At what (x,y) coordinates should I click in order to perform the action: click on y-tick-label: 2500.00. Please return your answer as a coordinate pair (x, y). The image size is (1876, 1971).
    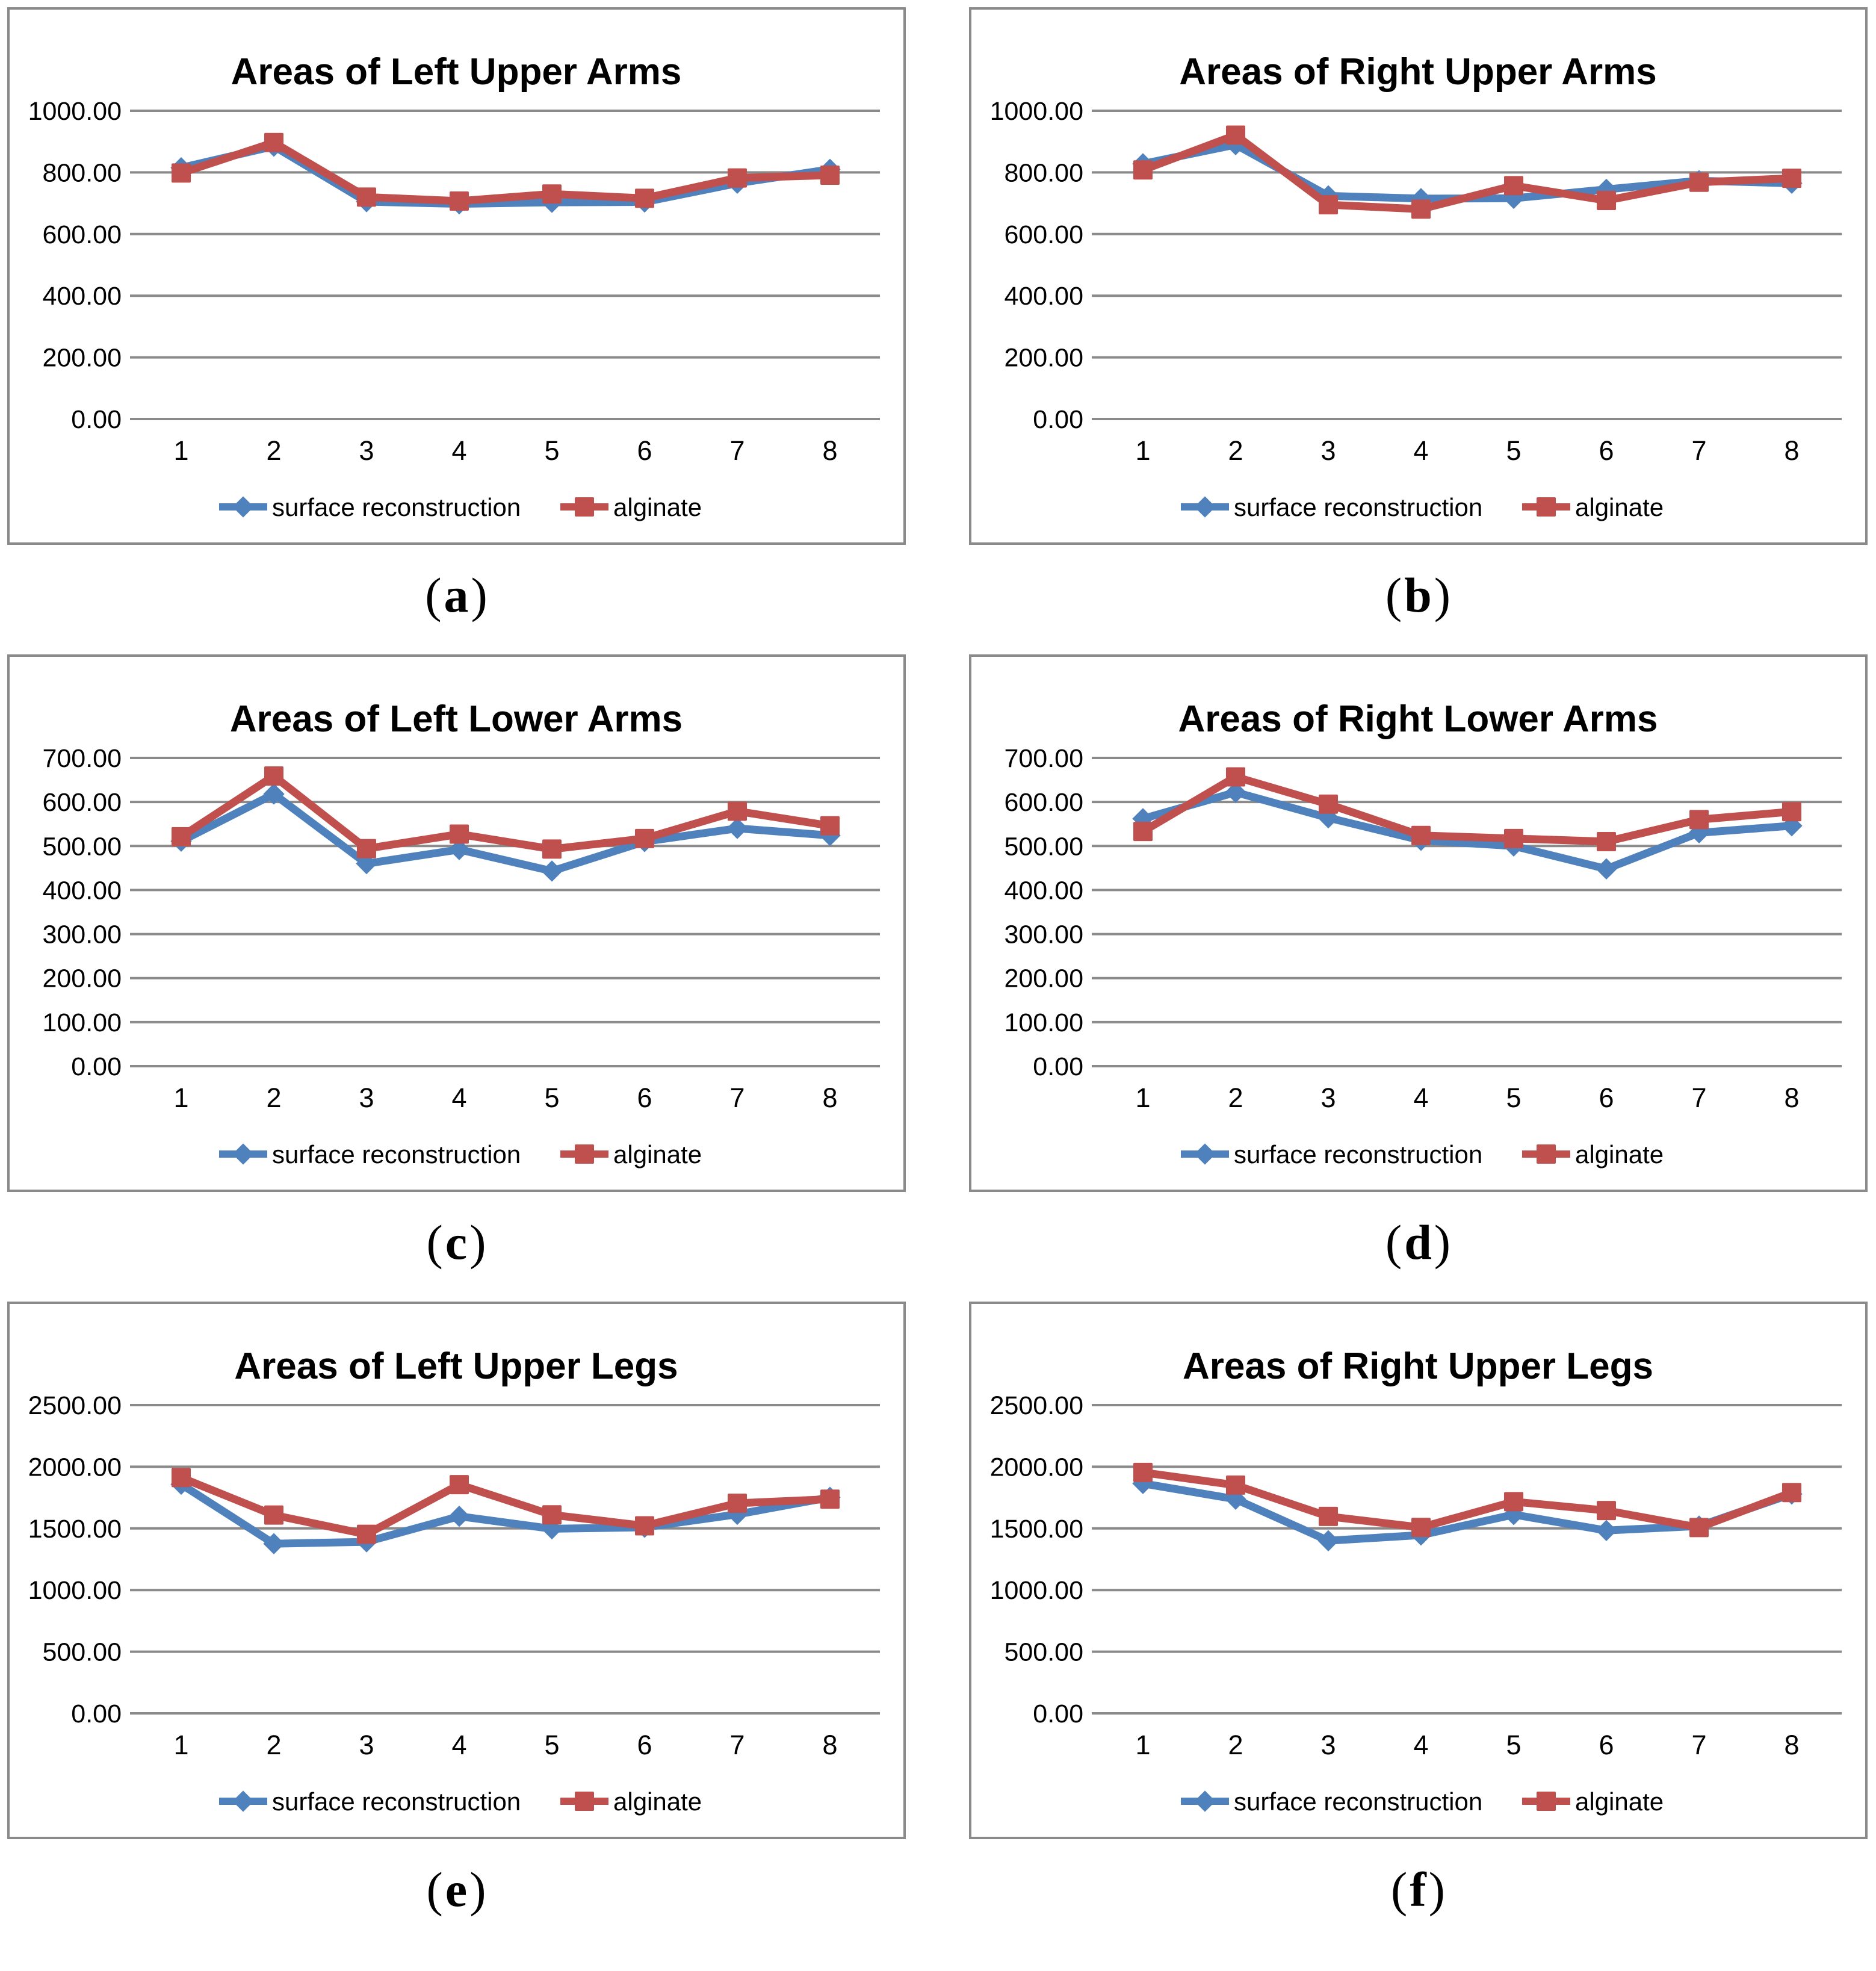
    Looking at the image, I should click on (1037, 1405).